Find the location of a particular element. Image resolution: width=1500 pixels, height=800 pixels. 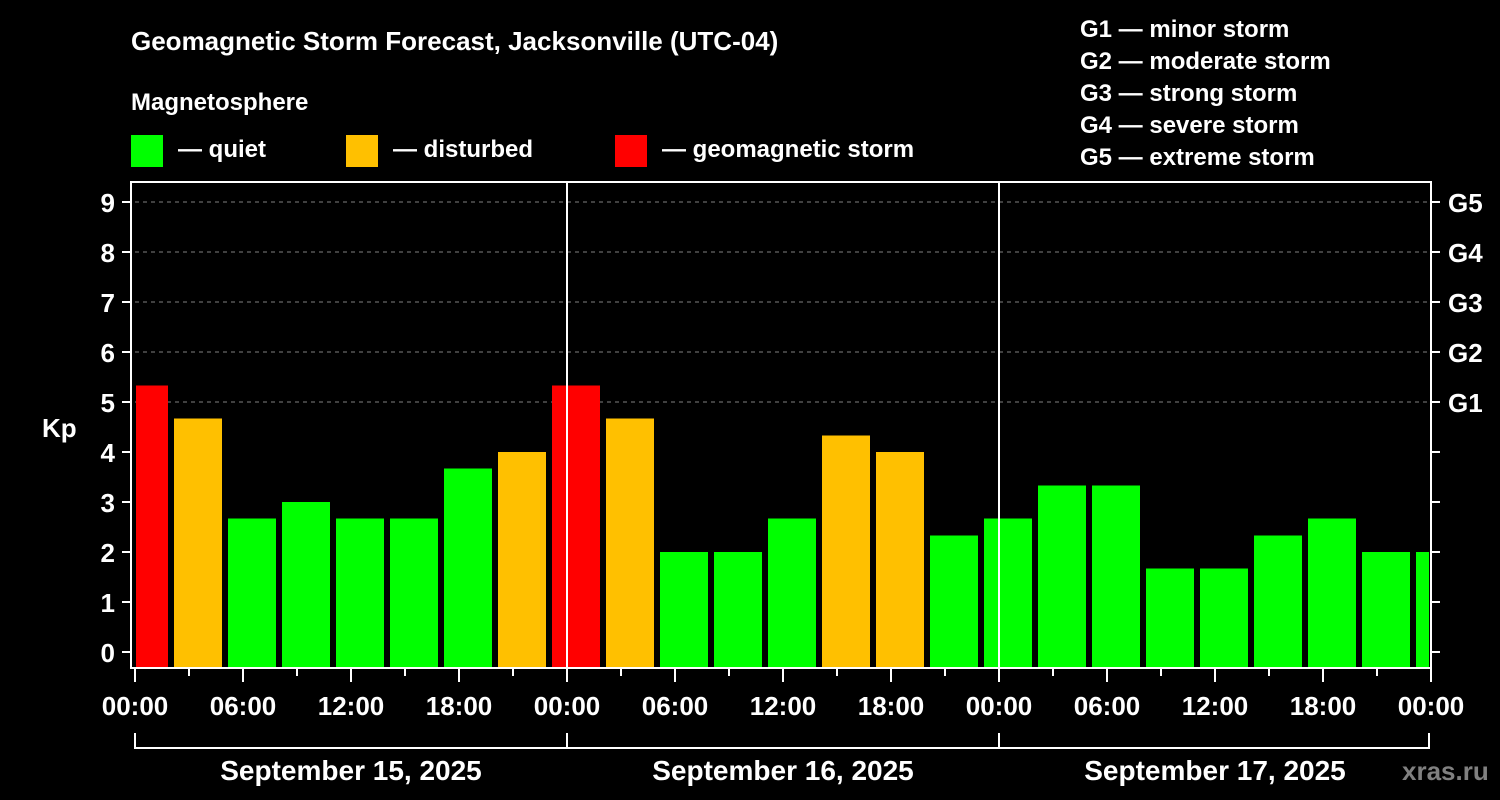

y-tick-label: 6 is located at coordinates (108, 353).